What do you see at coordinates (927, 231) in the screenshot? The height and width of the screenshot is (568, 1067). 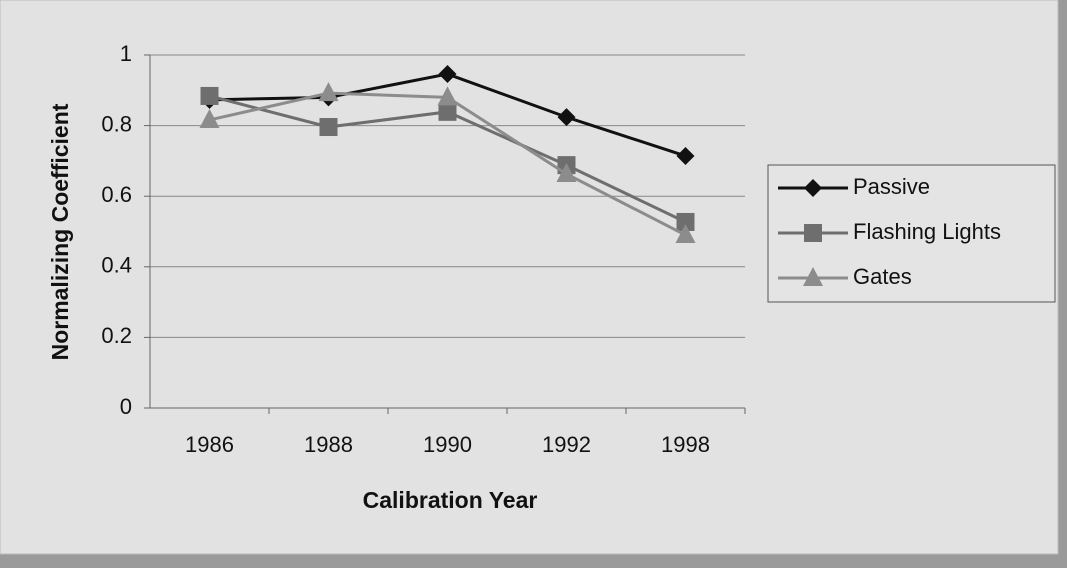 I see `legend-label: Flashing Lights` at bounding box center [927, 231].